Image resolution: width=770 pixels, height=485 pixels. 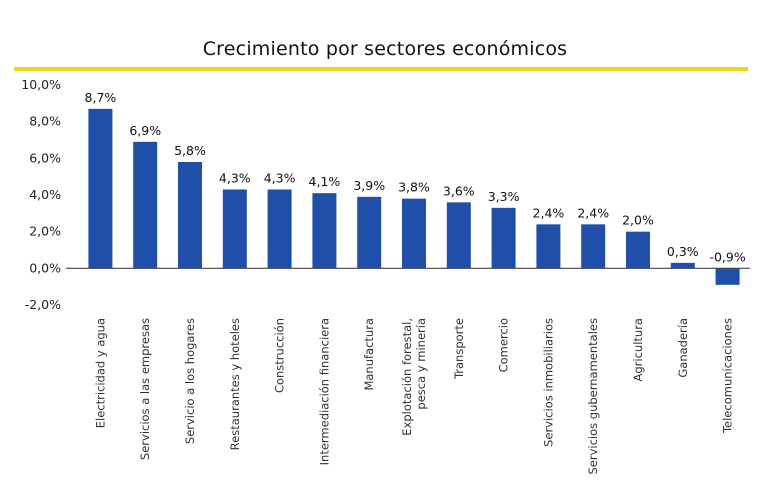 I want to click on category-label: Intermediación financiera, so click(x=324, y=391).